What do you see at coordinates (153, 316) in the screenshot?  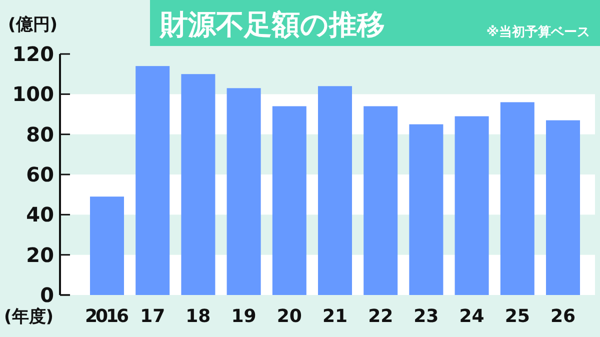 I see `x-tick-label: 17` at bounding box center [153, 316].